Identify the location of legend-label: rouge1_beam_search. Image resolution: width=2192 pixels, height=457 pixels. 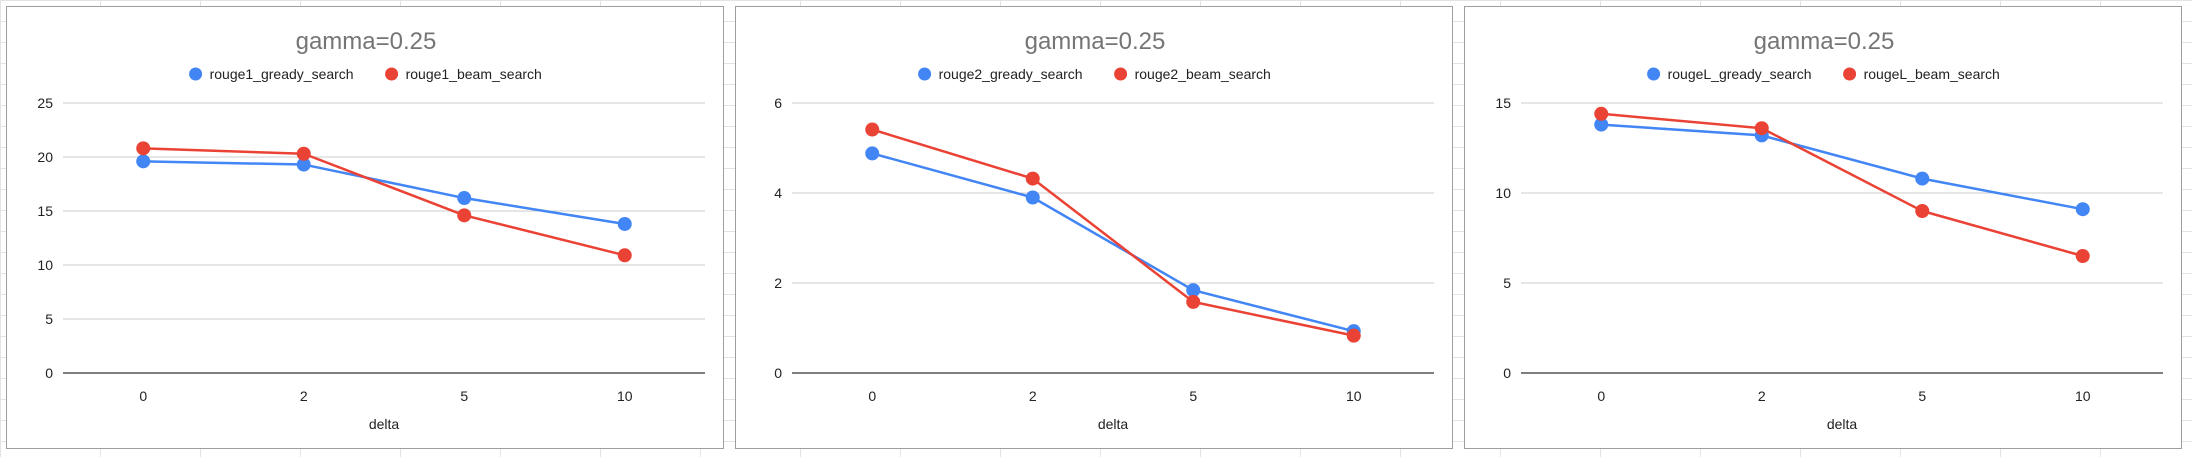
(474, 74).